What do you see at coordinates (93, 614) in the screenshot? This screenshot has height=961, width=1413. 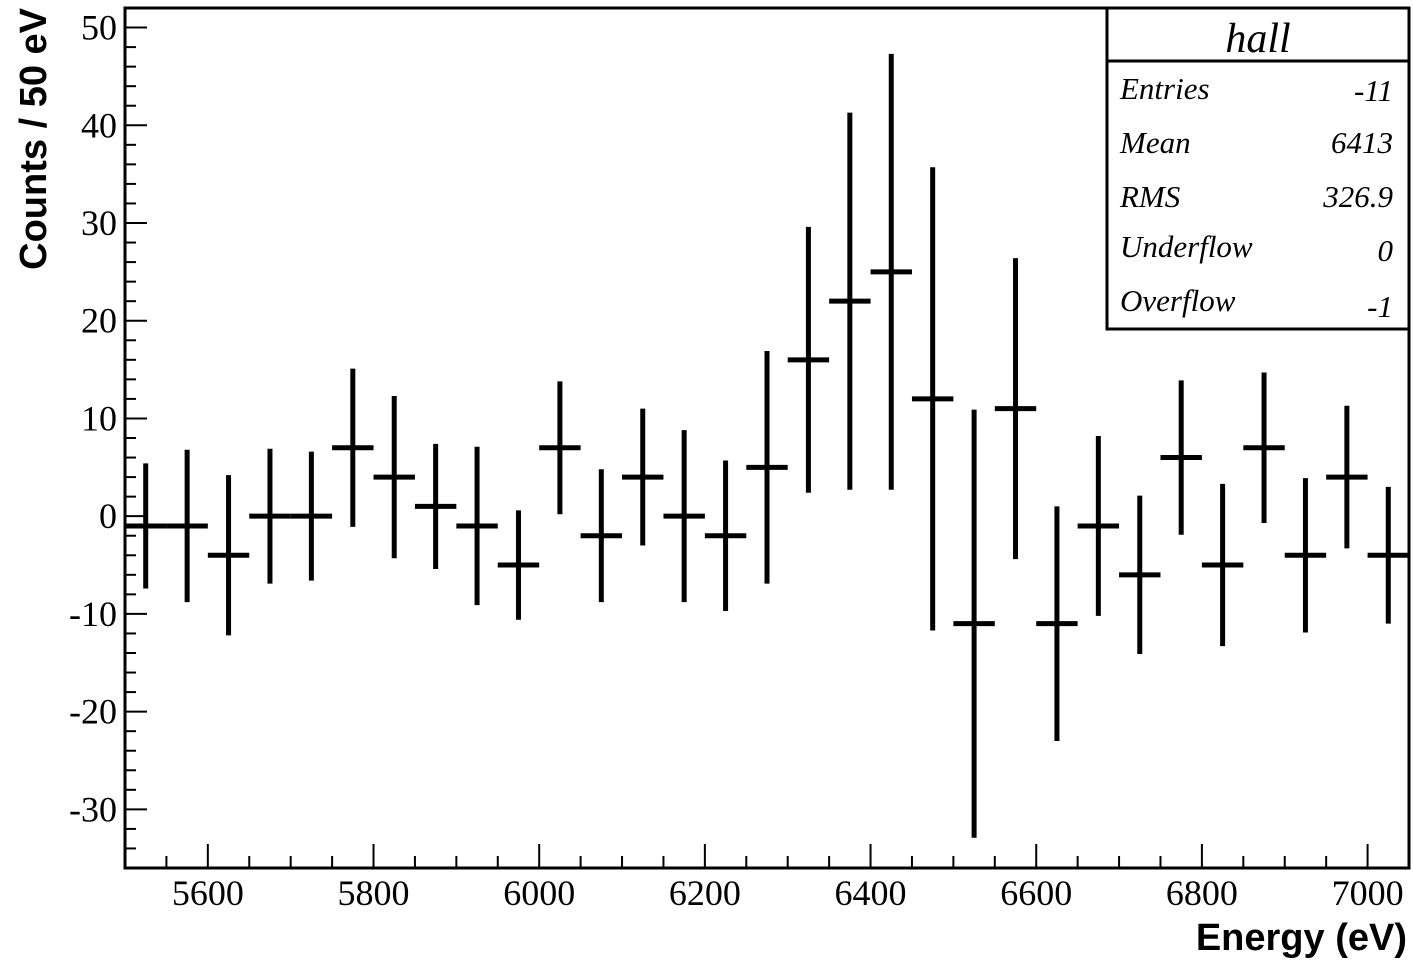 I see `y-tick-label: -10` at bounding box center [93, 614].